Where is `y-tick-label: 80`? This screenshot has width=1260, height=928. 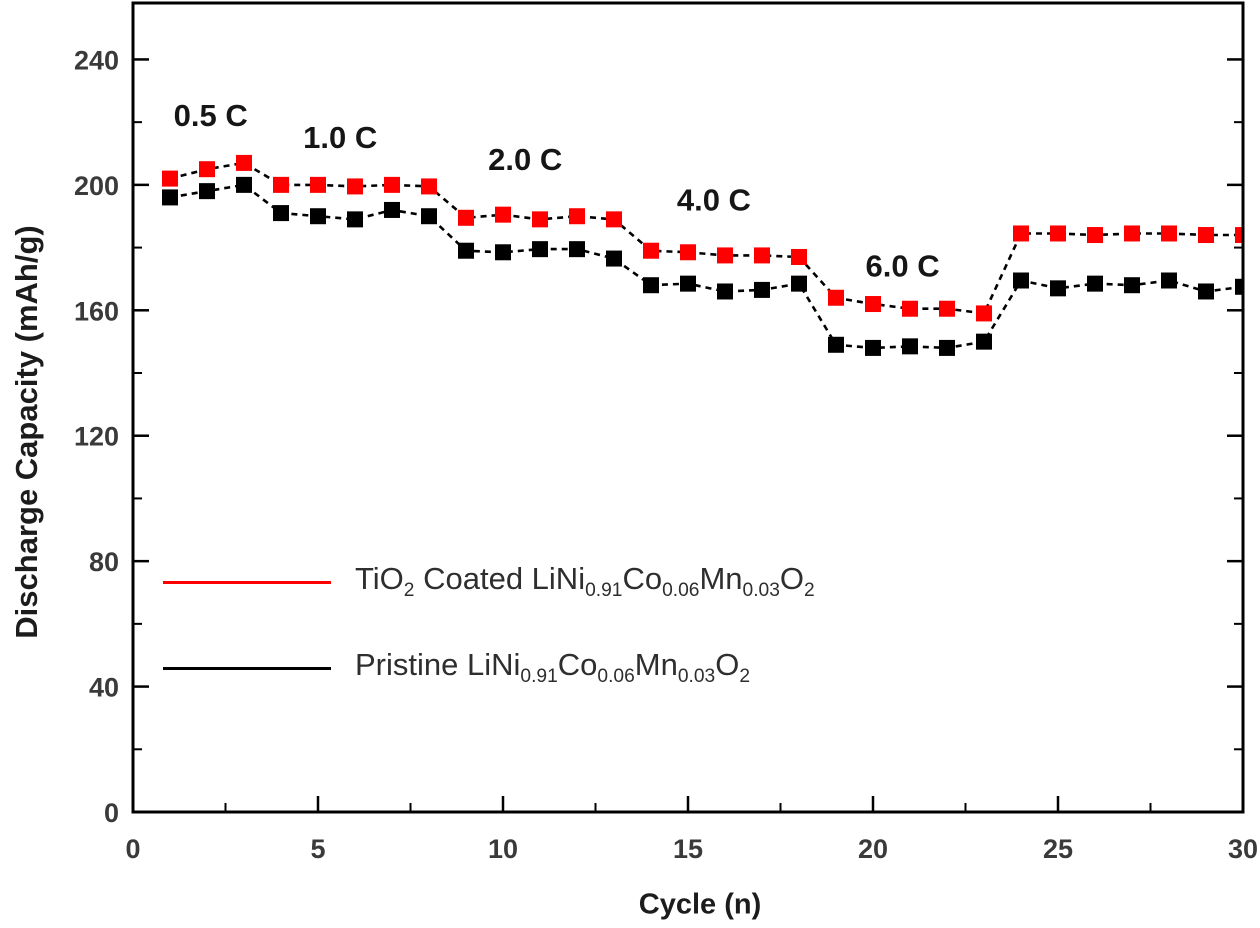 y-tick-label: 80 is located at coordinates (104, 562).